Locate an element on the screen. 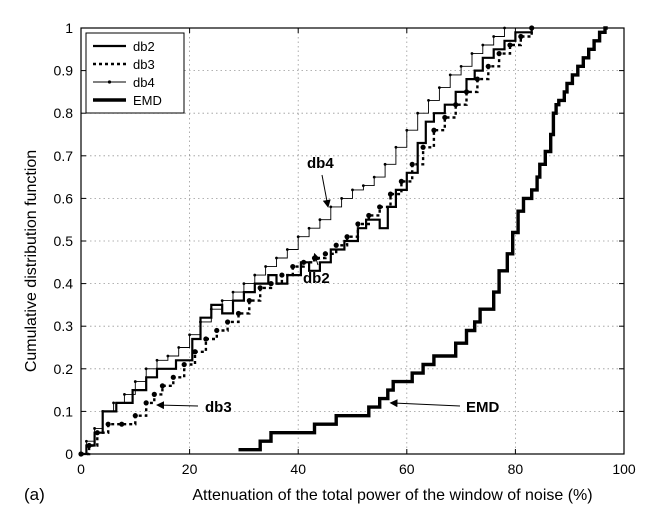  annotation-db4-arrow is located at coordinates (326, 191).